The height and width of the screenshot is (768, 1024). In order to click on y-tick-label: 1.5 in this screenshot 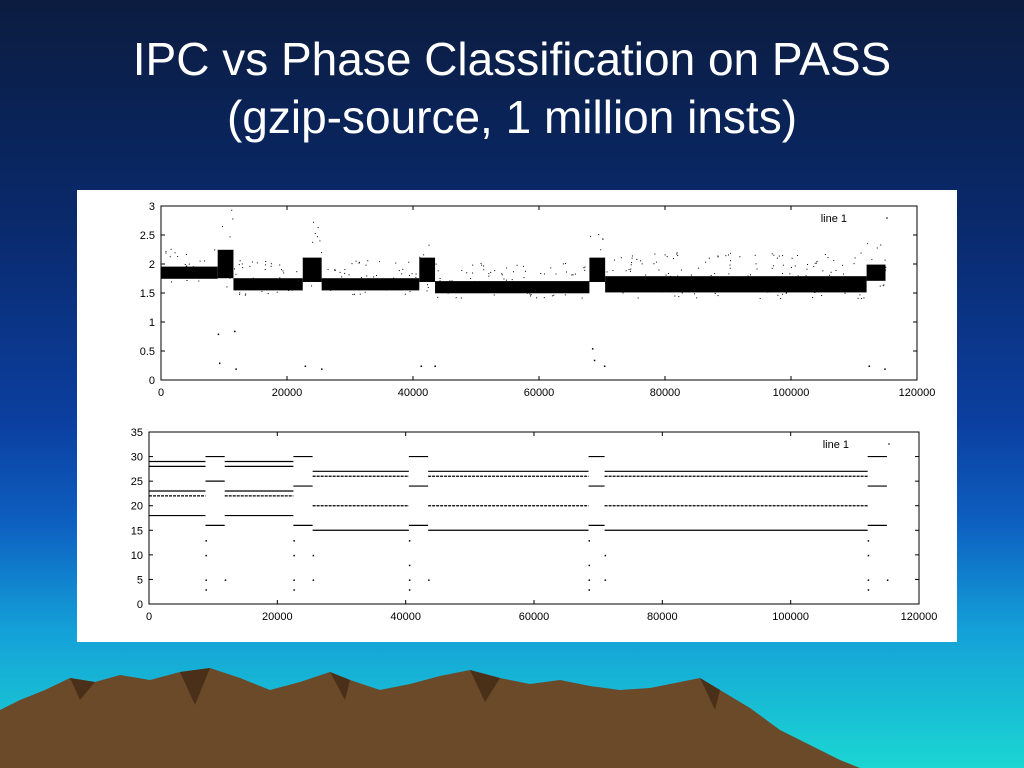, I will do `click(147, 294)`.